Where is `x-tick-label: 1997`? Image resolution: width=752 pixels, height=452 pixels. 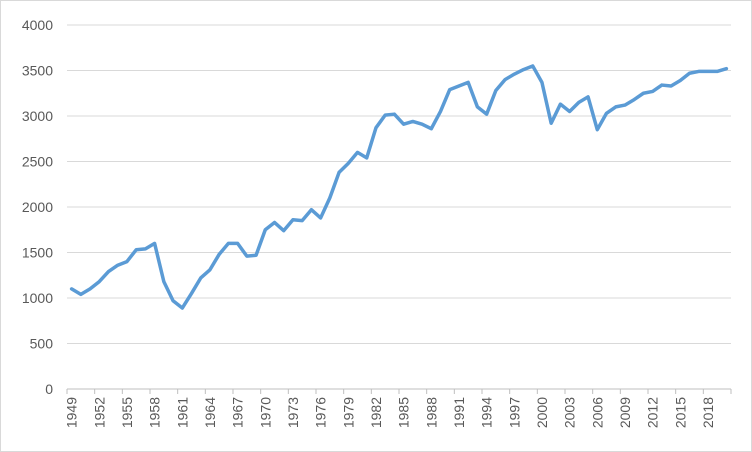
x-tick-label: 1997 is located at coordinates (514, 412).